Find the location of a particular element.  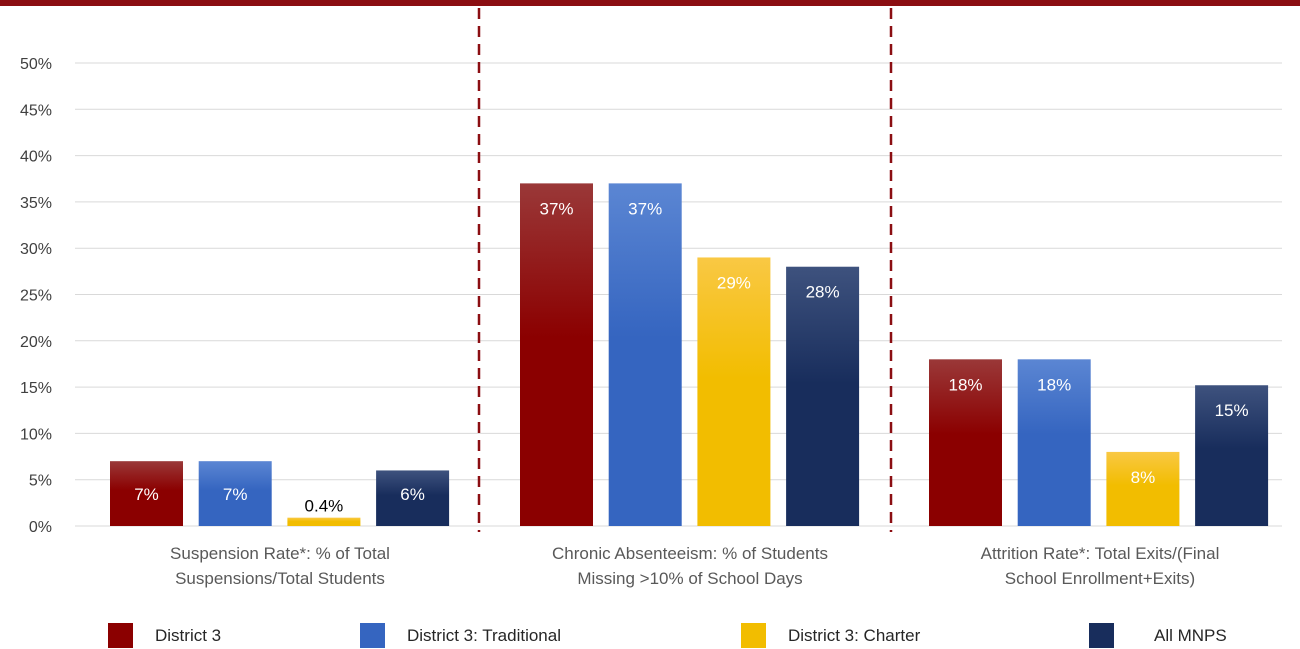

y-tick-label: 40% is located at coordinates (36, 157).